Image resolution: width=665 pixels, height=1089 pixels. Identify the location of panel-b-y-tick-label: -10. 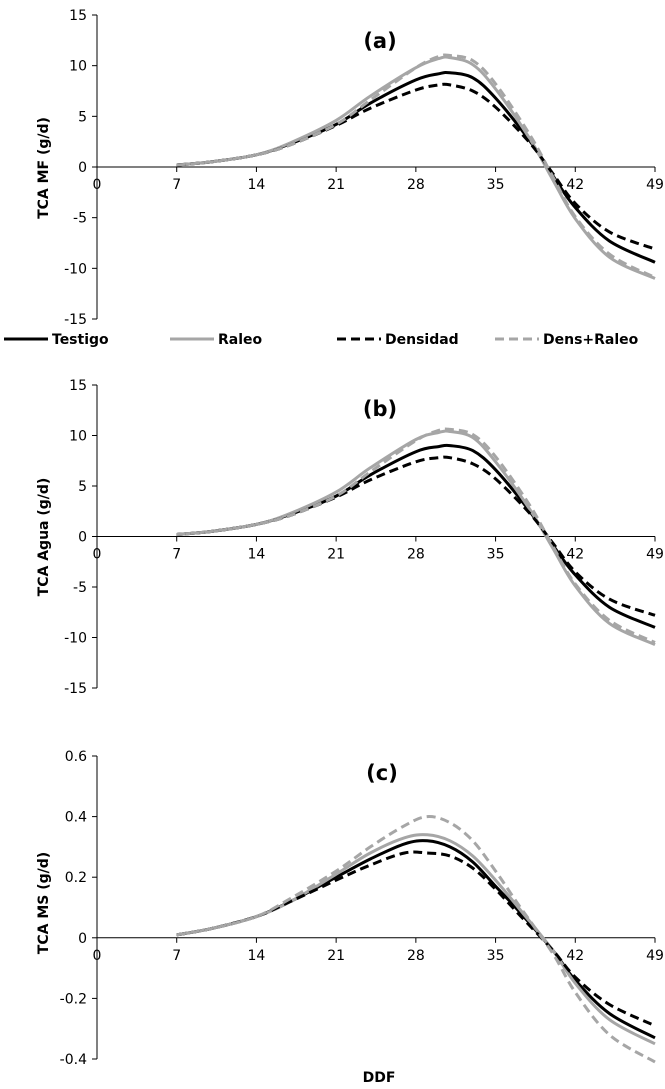
(75, 639).